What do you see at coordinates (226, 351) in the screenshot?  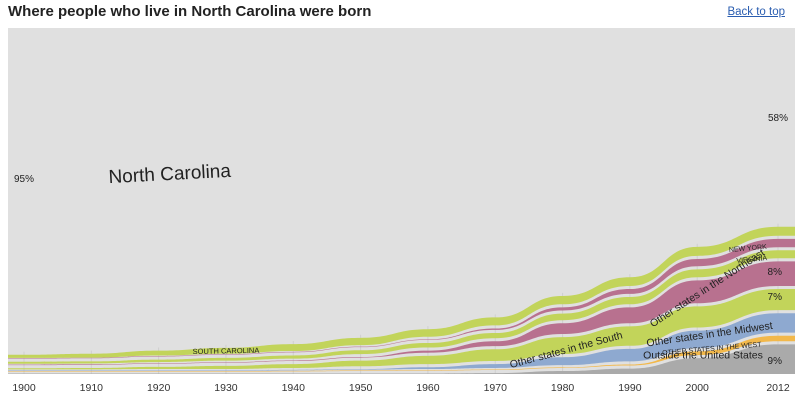 I see `label-south-carolina: SOUTH CAROLINA` at bounding box center [226, 351].